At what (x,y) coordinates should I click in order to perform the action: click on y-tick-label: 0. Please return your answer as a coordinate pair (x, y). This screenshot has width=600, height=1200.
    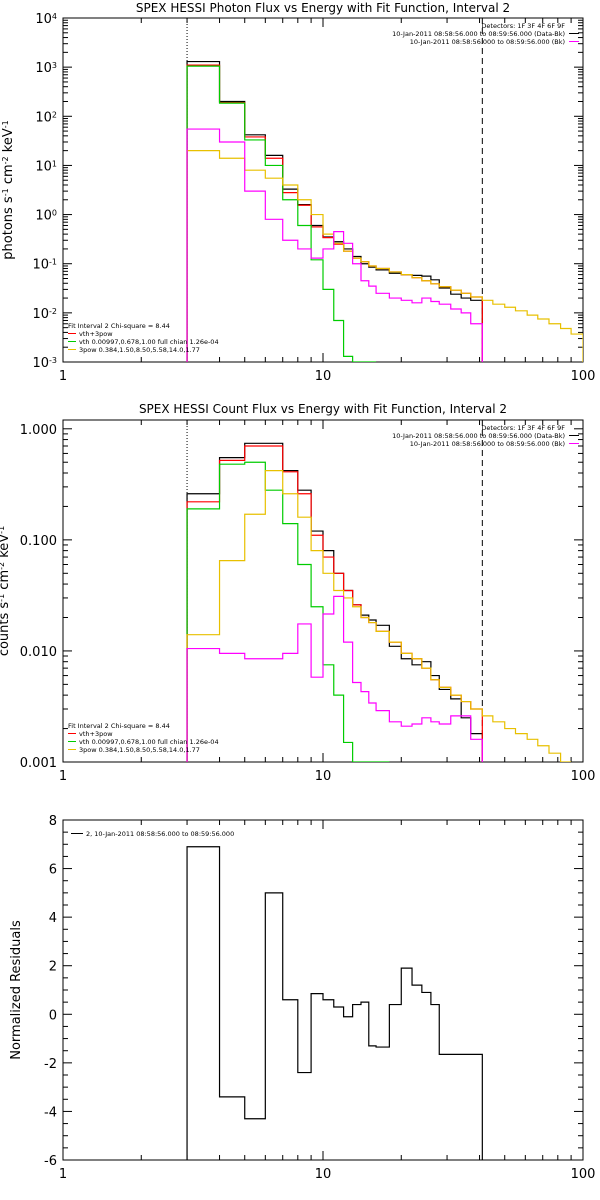
    Looking at the image, I should click on (53, 1015).